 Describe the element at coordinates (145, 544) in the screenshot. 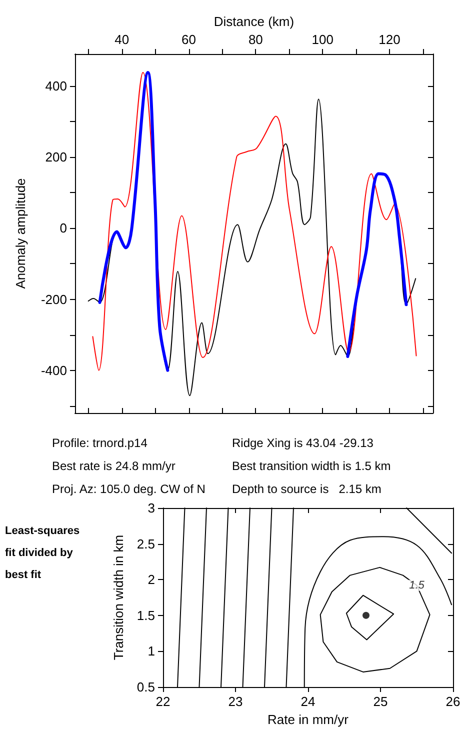

I see `y-tick-label: 2.5` at that location.